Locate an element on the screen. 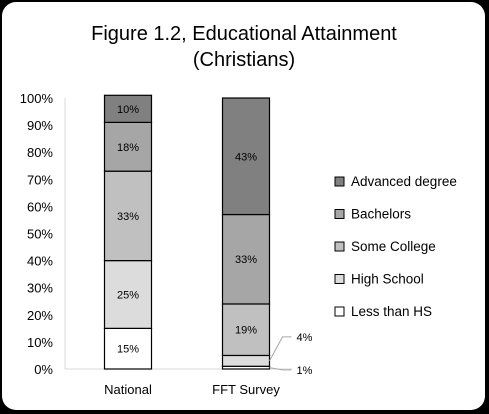 The height and width of the screenshot is (414, 489). x-category-label: FFT Survey is located at coordinates (246, 389).